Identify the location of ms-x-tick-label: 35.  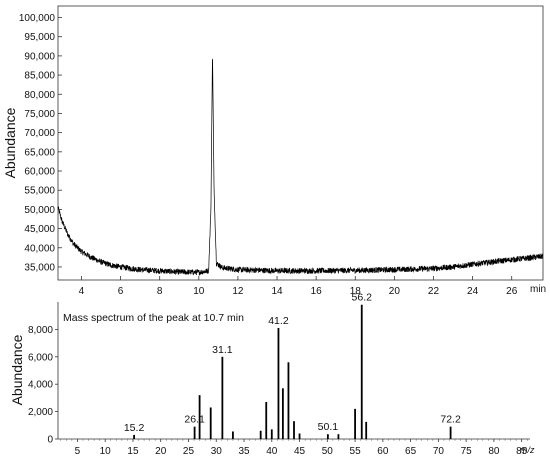
(244, 451).